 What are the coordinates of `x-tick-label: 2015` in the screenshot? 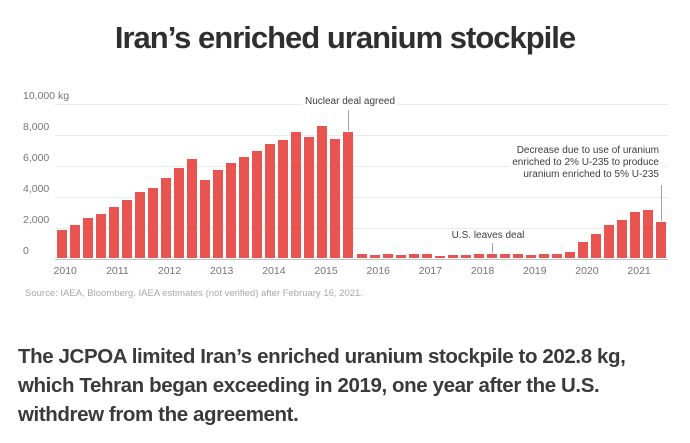 It's located at (326, 271).